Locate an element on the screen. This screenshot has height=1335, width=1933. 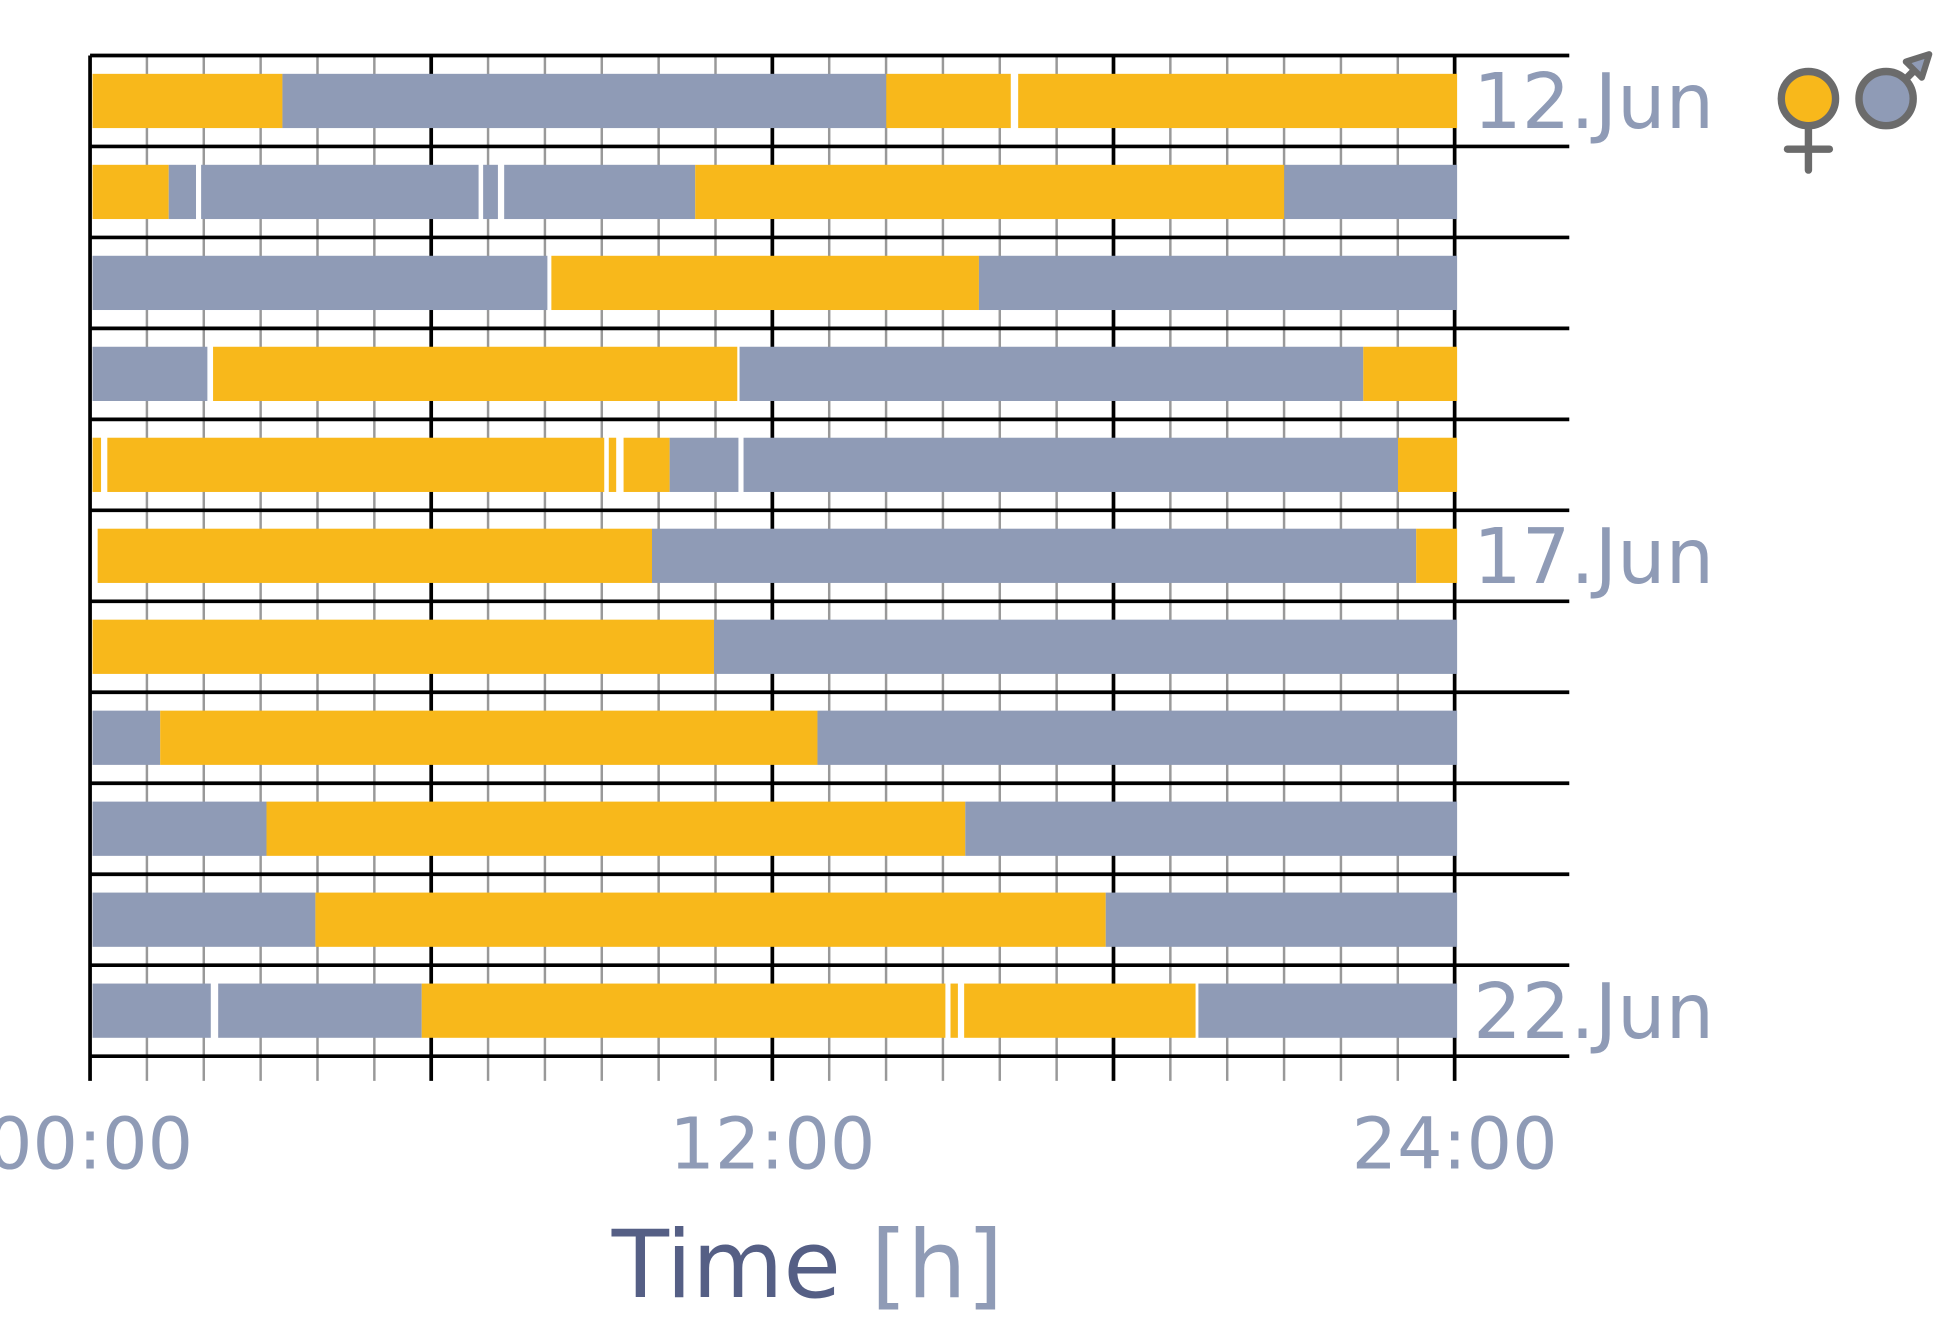
x-axis-title: Time [h] is located at coordinates (807, 1265).